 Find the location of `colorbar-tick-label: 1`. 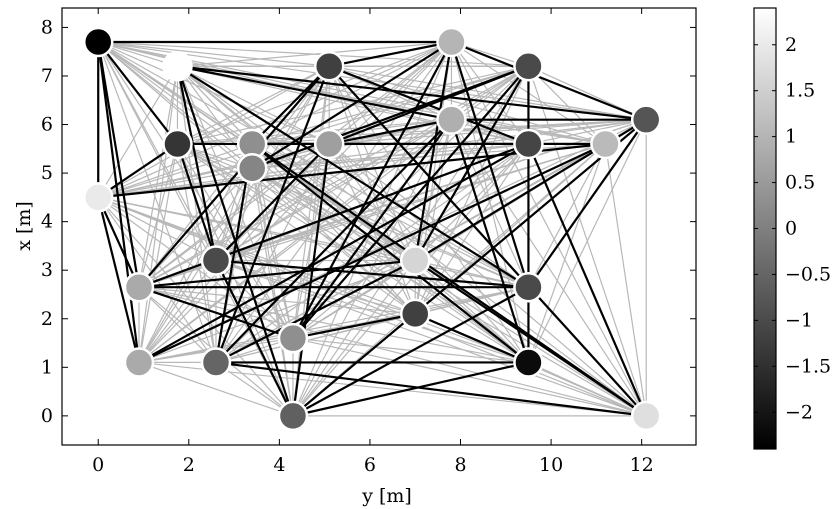

colorbar-tick-label: 1 is located at coordinates (791, 137).